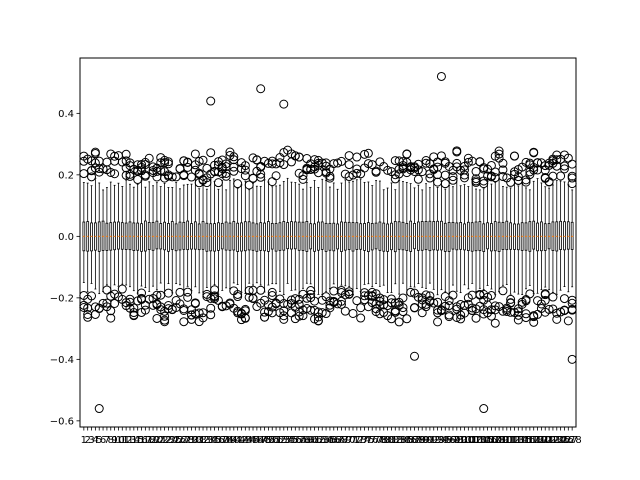  Describe the element at coordinates (95, 440) in the screenshot. I see `x-tick-label: 4` at that location.